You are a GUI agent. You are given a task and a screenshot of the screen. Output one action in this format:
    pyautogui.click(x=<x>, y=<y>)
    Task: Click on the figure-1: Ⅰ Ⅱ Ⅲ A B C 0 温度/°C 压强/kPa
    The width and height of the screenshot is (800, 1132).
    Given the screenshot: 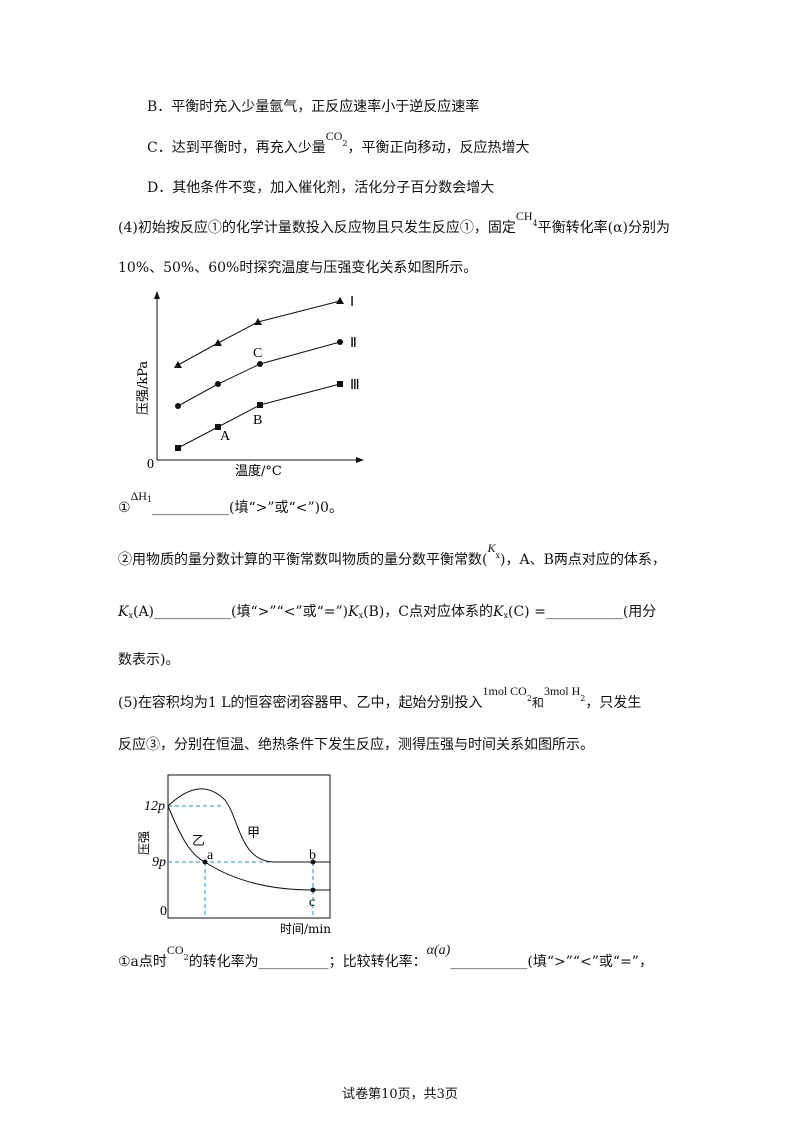 What is the action you would take?
    pyautogui.click(x=250, y=385)
    